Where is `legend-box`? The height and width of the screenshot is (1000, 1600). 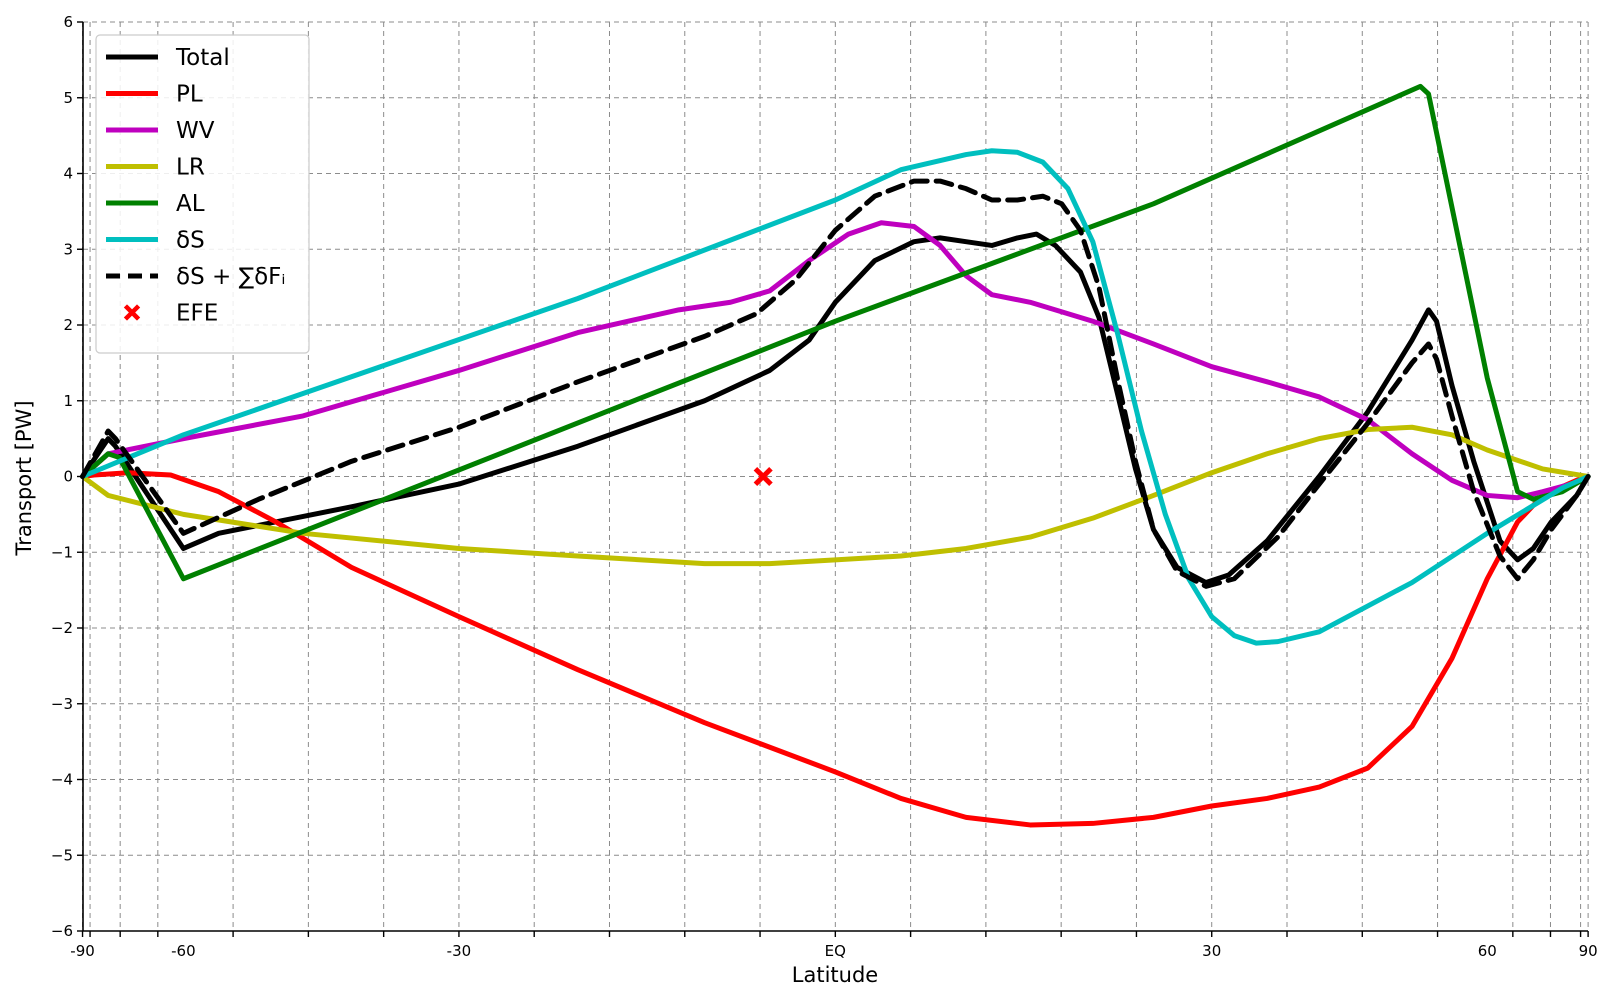 legend-box is located at coordinates (202, 194).